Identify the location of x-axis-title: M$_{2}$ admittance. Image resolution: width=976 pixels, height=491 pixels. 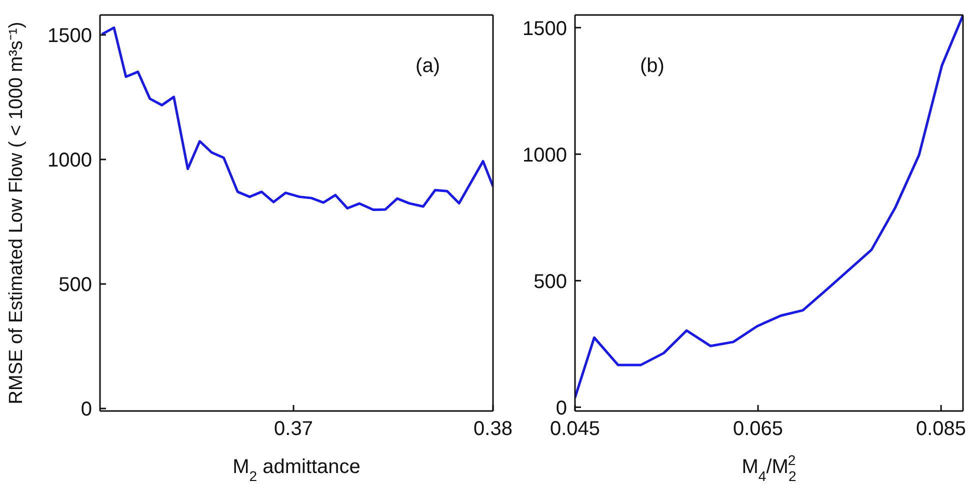
(296, 470).